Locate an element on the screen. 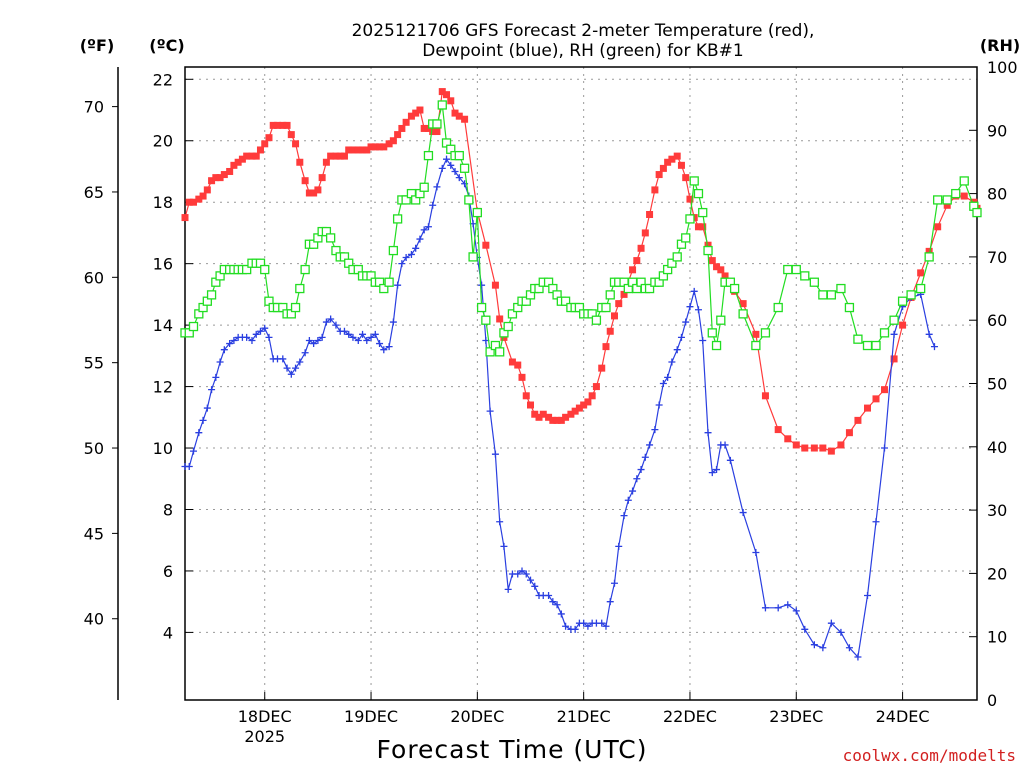 The width and height of the screenshot is (1024, 768). x-tick-label: 23DEC is located at coordinates (796, 716).